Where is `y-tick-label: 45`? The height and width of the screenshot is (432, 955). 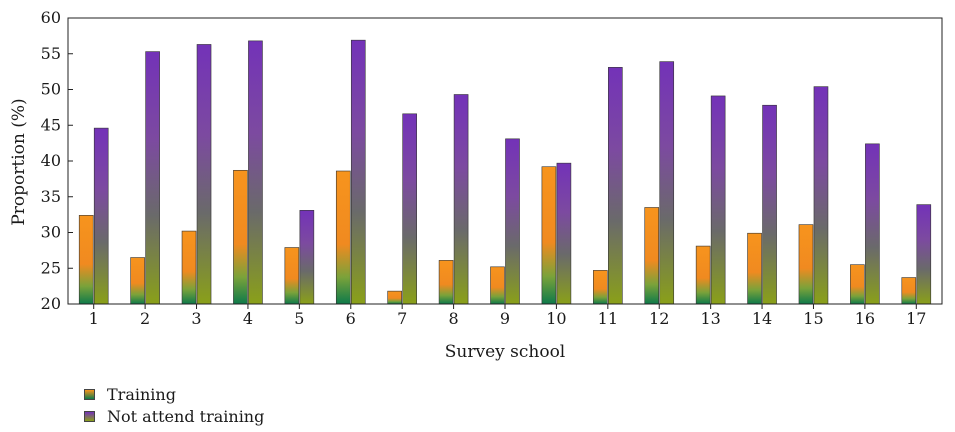 y-tick-label: 45 is located at coordinates (51, 124).